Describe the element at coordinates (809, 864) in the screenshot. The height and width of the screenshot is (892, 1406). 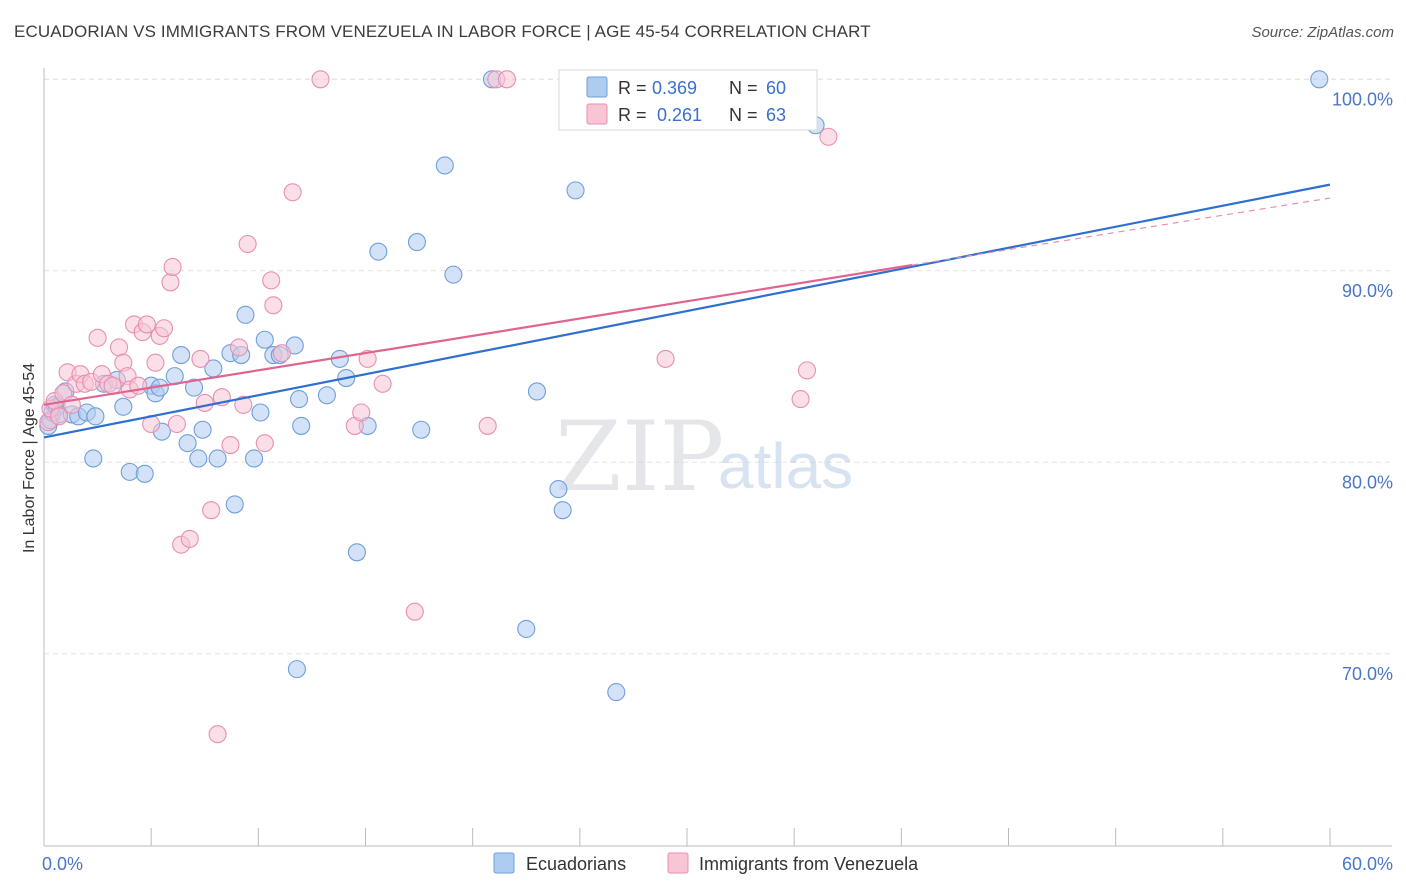
I see `series-legend-label-venezuela: Immigrants from Venezuela` at that location.